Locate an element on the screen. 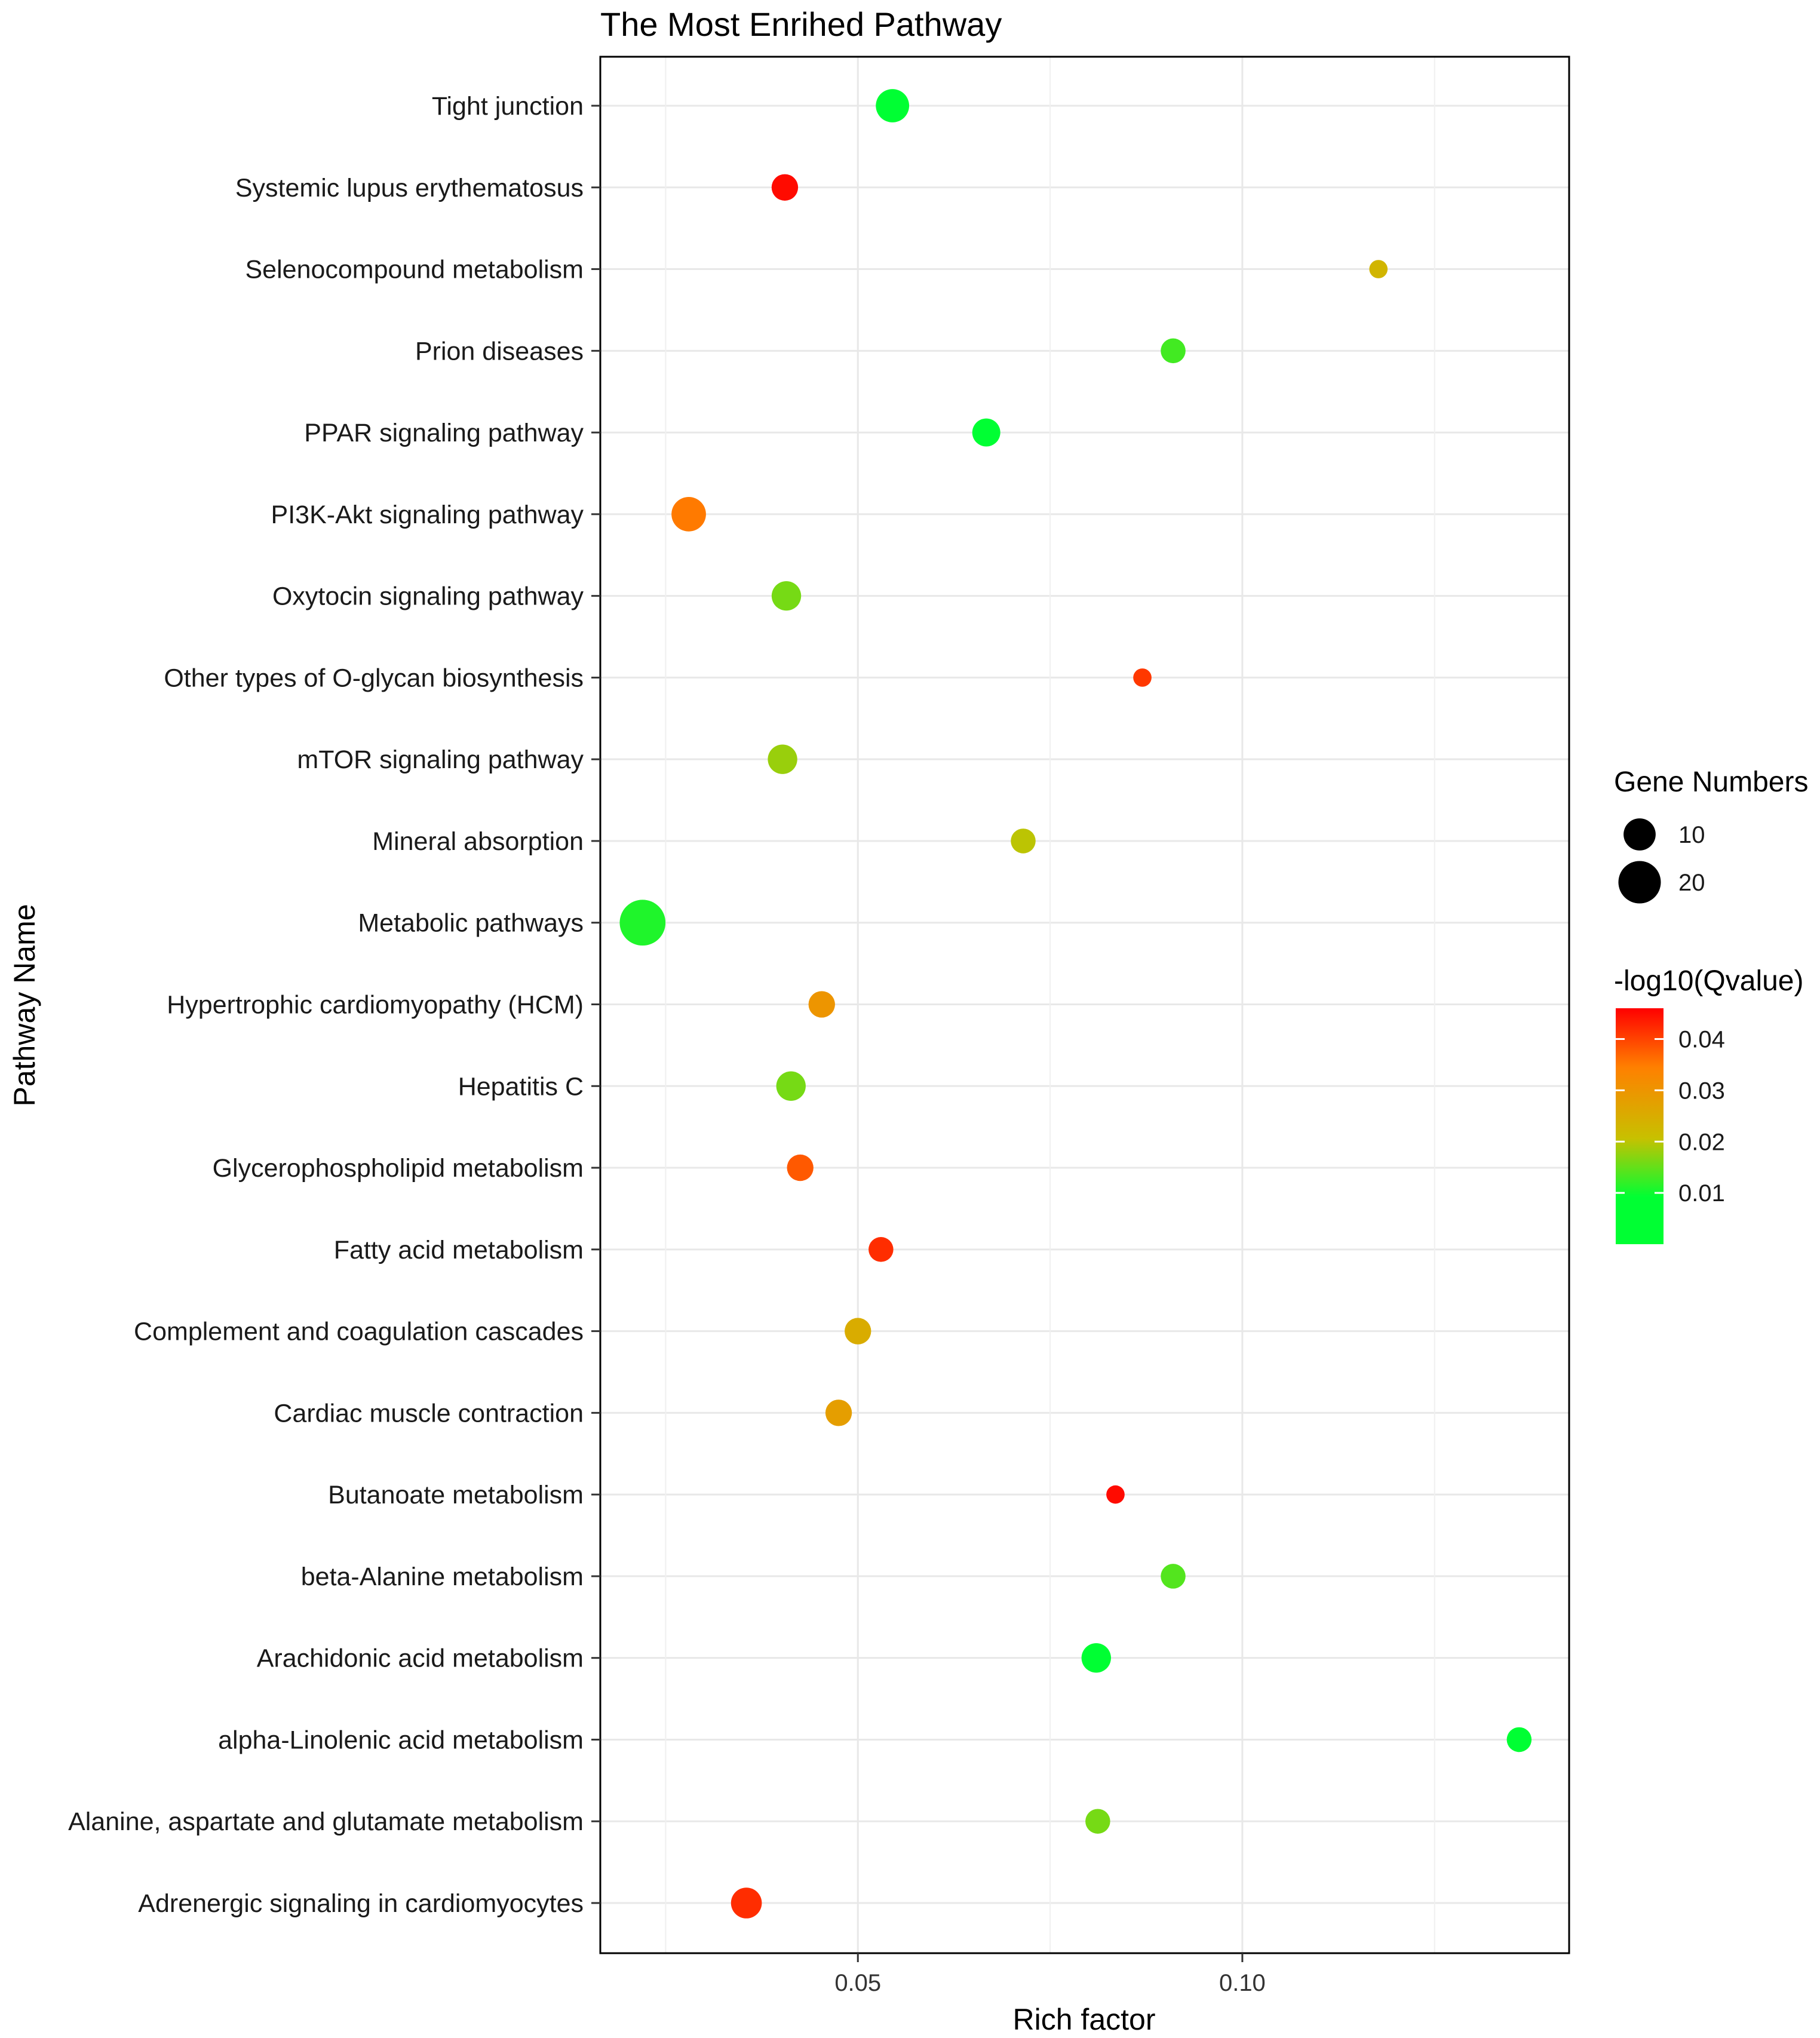  y-tick-label: Arachidonic acid metabolism is located at coordinates (420, 1659).